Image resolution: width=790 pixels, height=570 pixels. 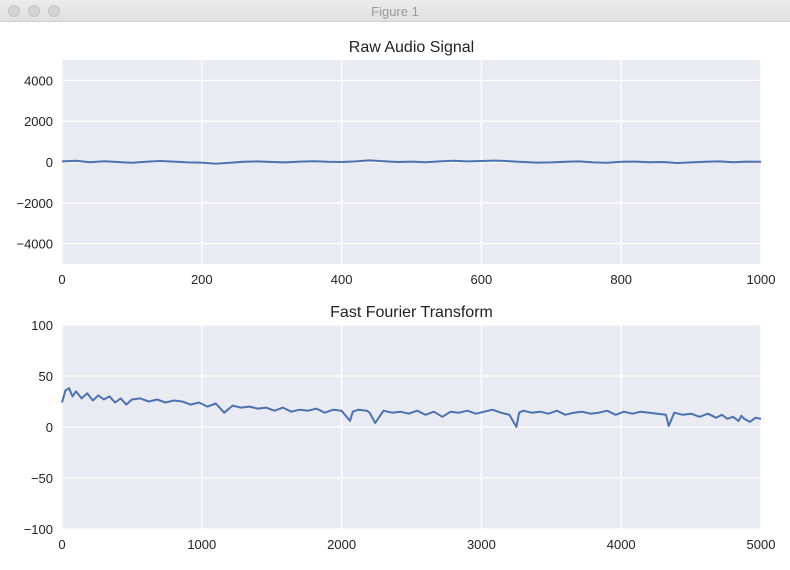 I want to click on x-tick-label: 800, so click(x=621, y=279).